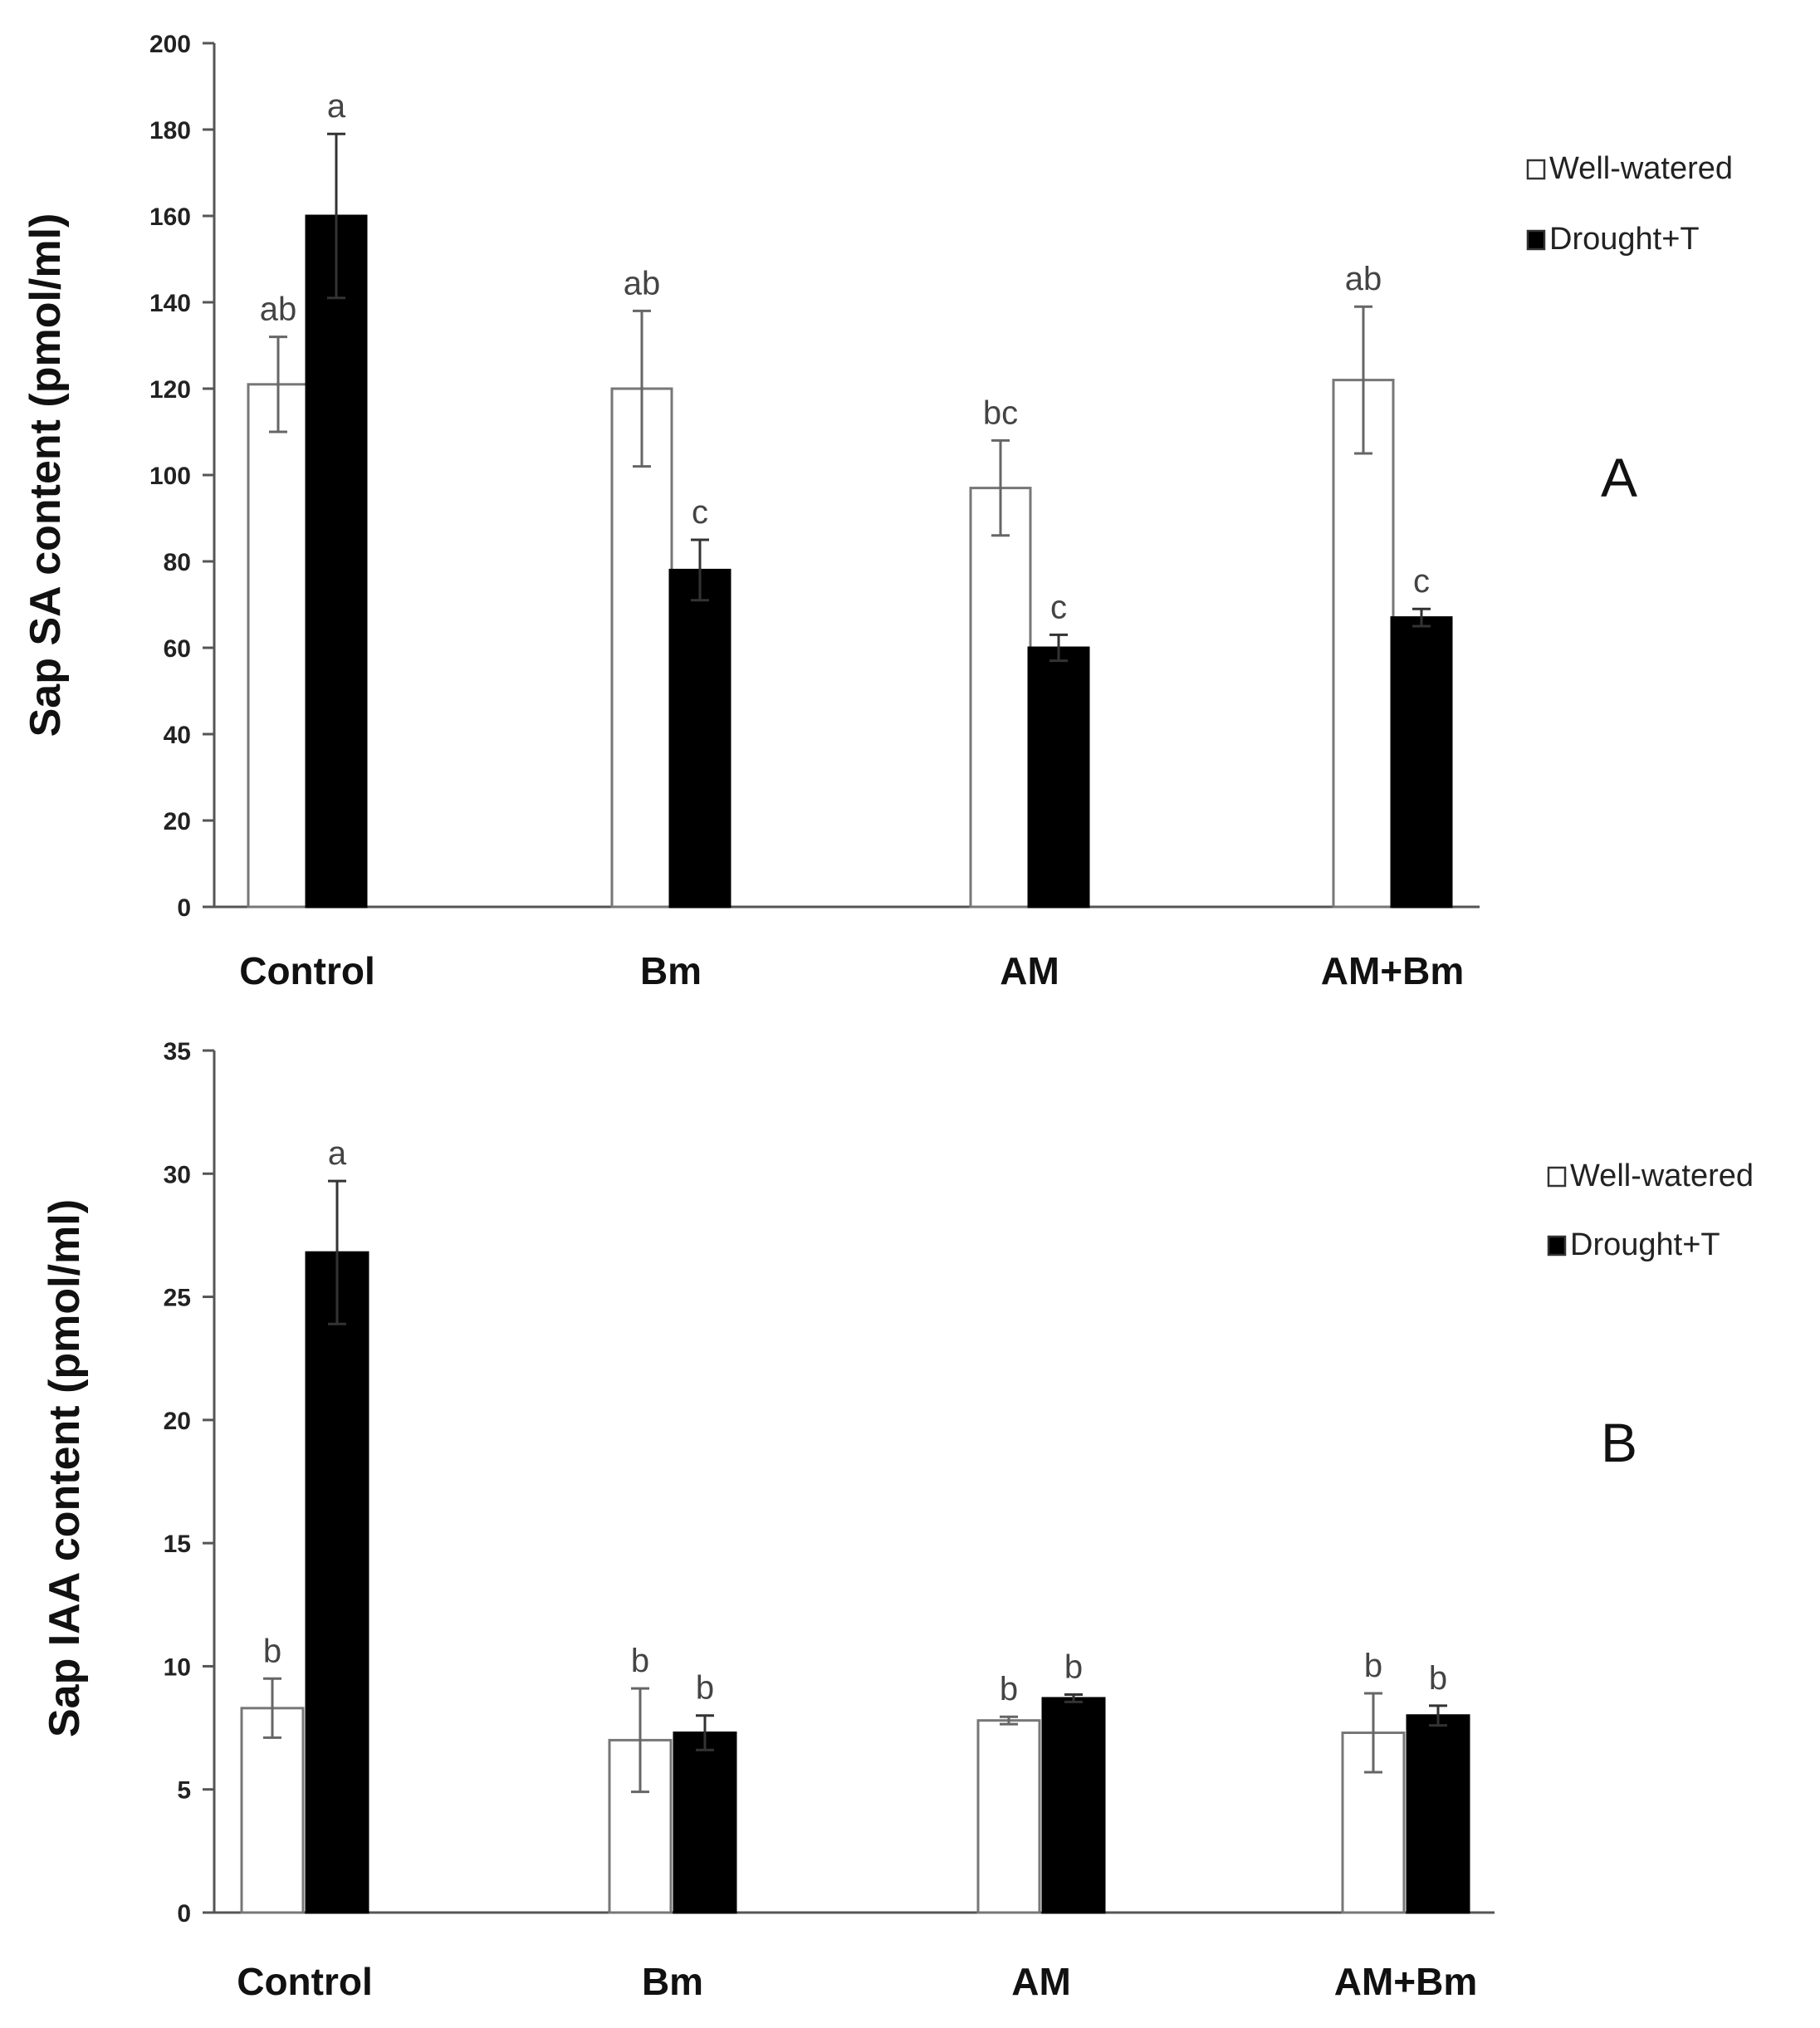  Describe the element at coordinates (1619, 1442) in the screenshot. I see `panel-label: B` at that location.